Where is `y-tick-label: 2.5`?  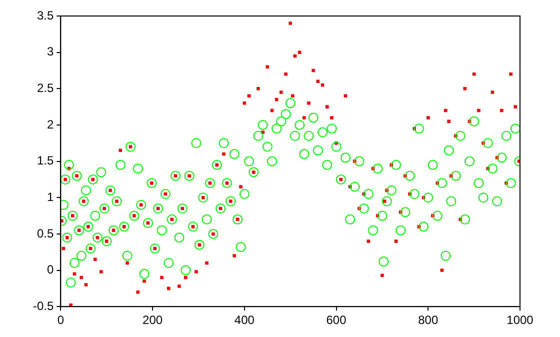 y-tick-label: 2.5 is located at coordinates (45, 87).